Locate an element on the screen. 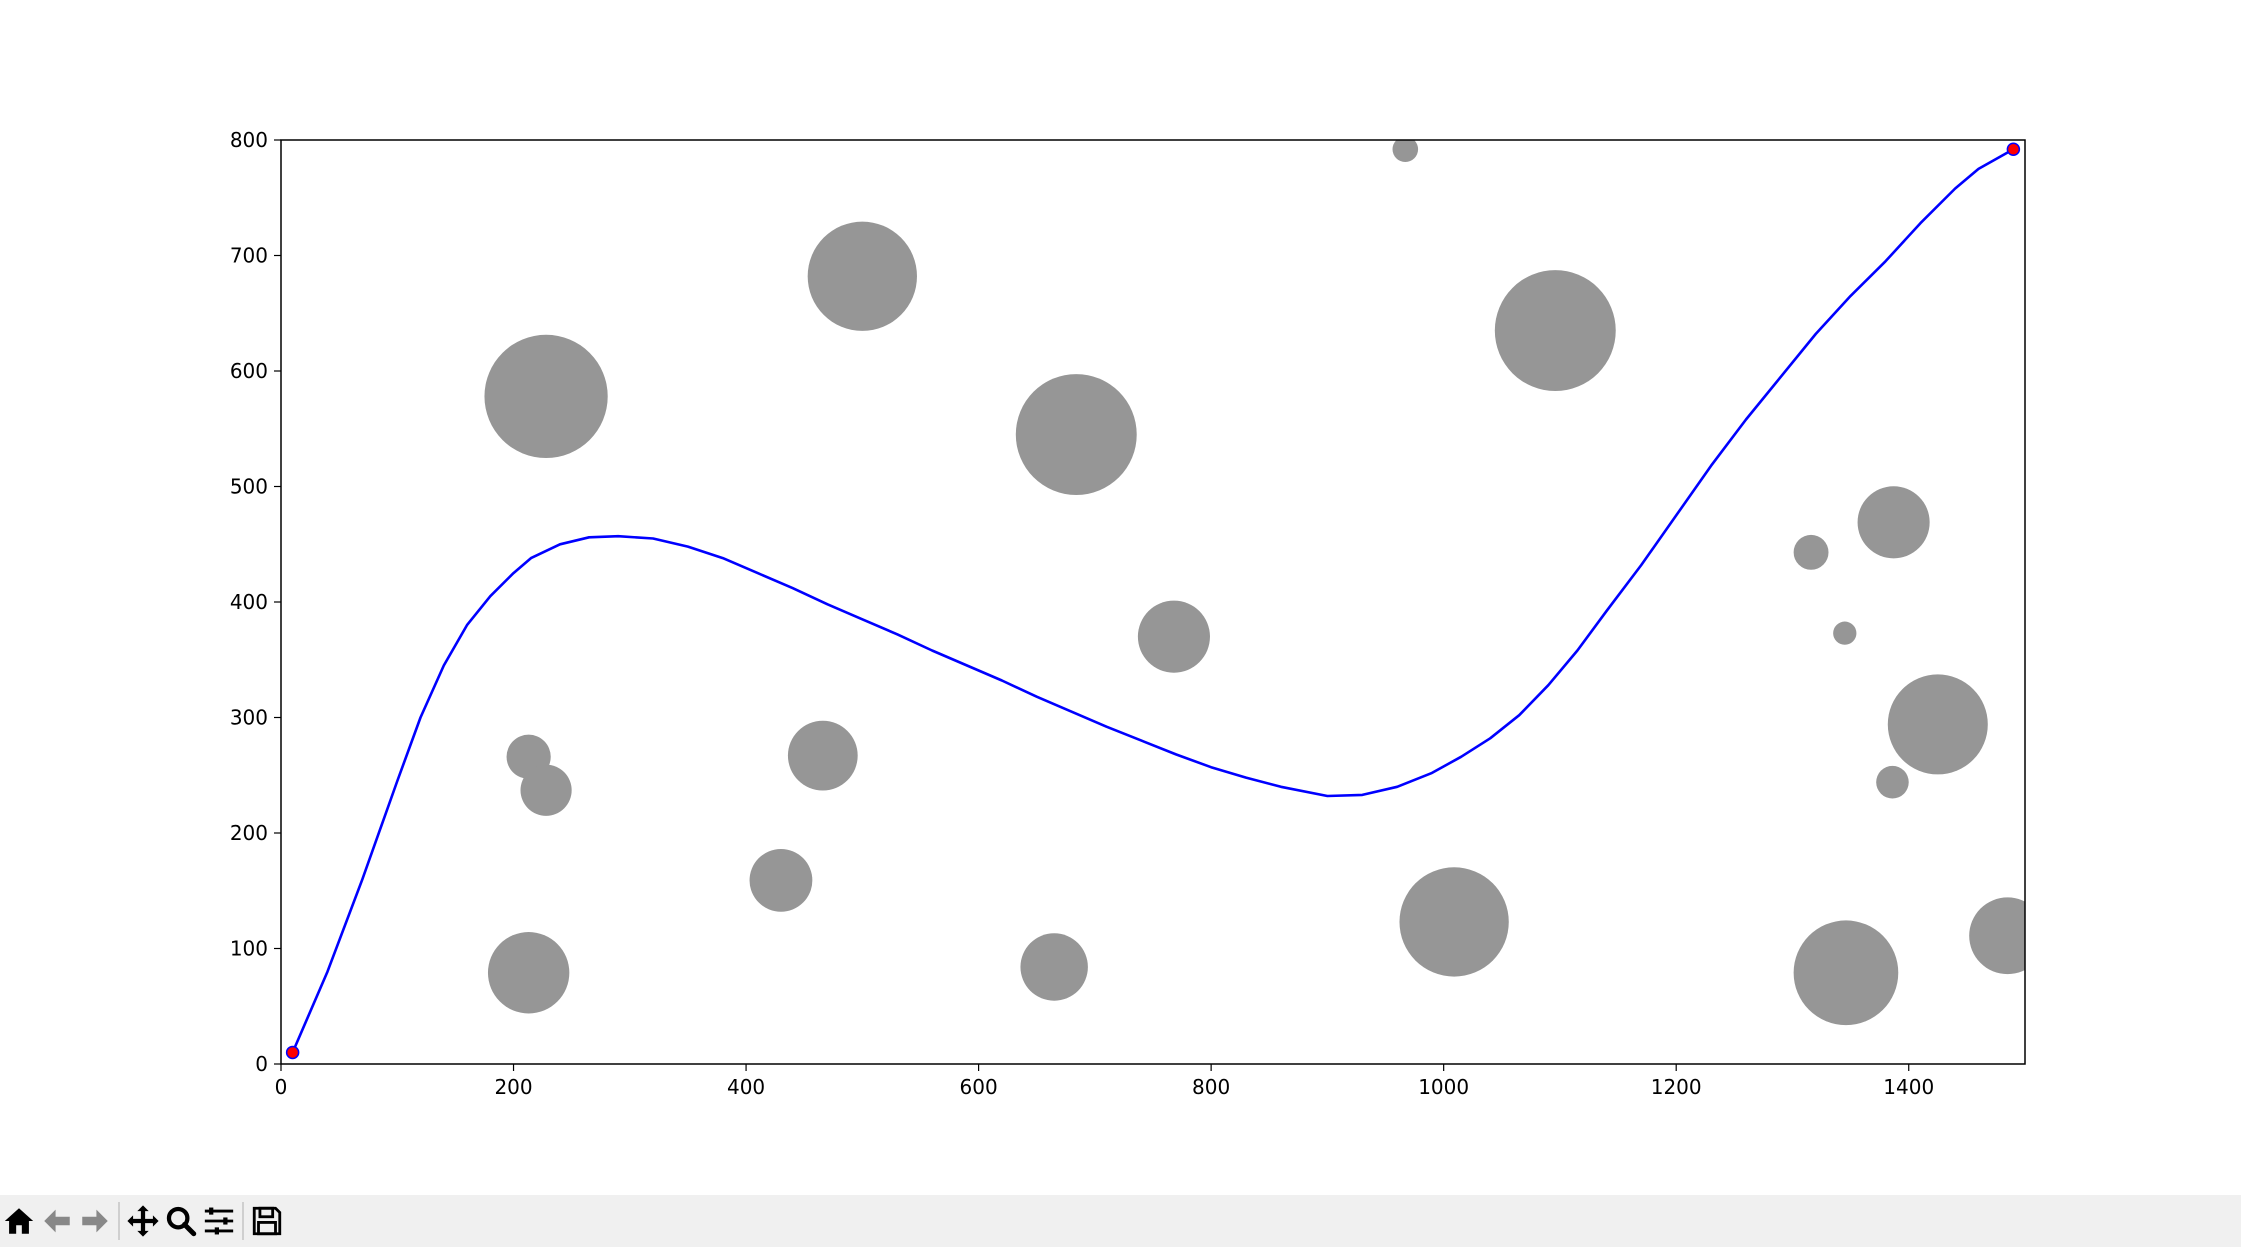  back-button is located at coordinates (57, 1221).